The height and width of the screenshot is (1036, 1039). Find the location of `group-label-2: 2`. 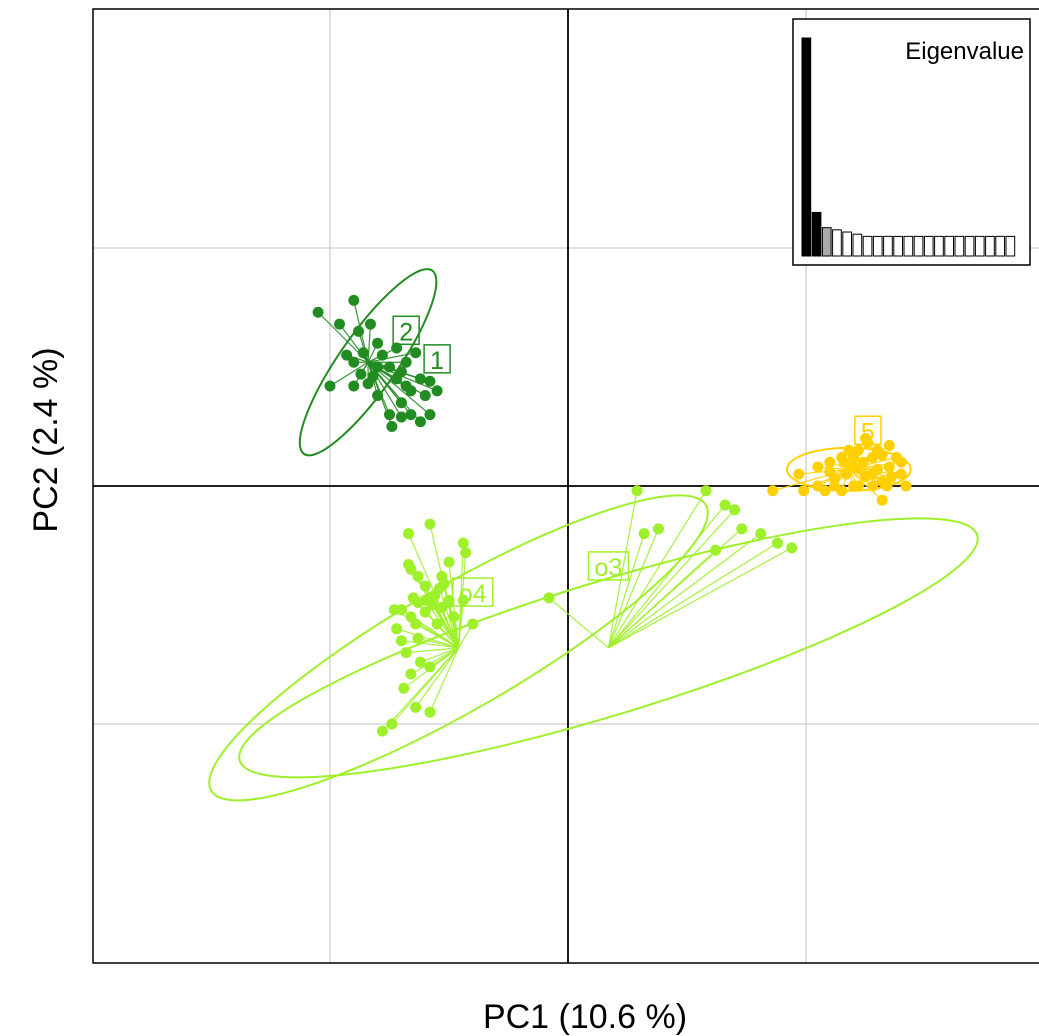

group-label-2: 2 is located at coordinates (406, 332).